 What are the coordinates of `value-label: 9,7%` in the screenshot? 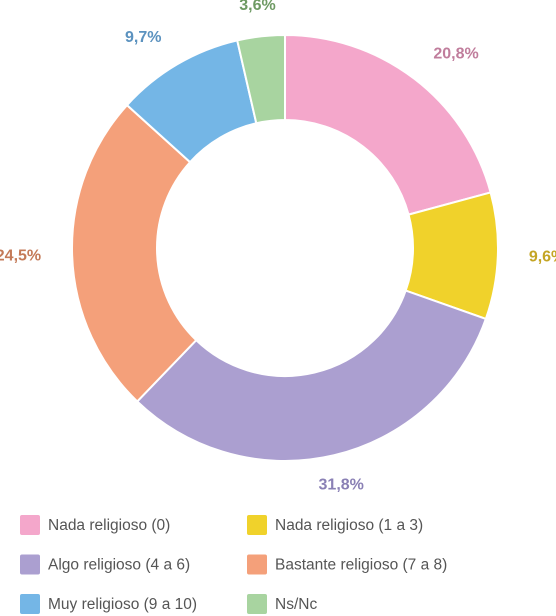 It's located at (143, 37).